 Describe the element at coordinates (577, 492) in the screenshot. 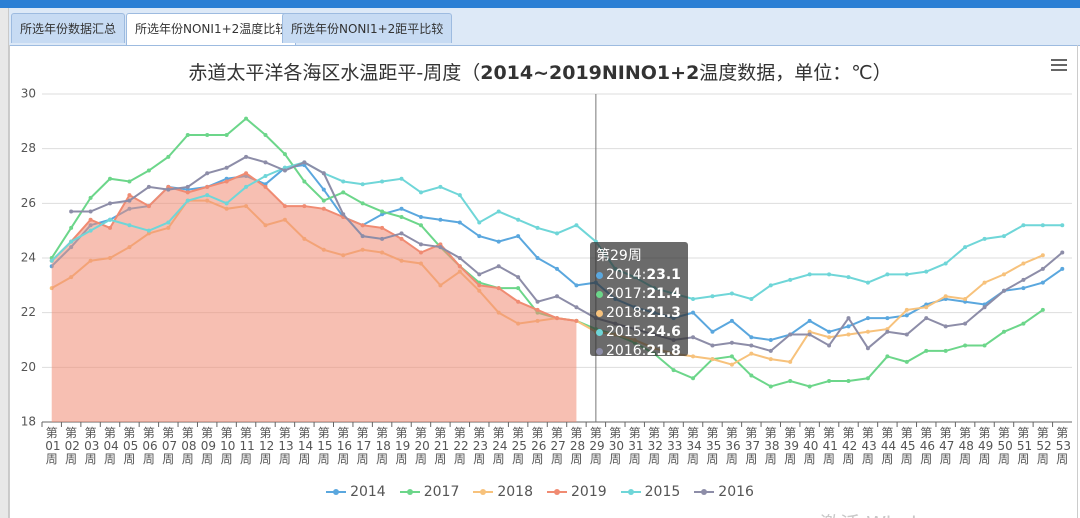

I see `legend-item: 2019` at that location.